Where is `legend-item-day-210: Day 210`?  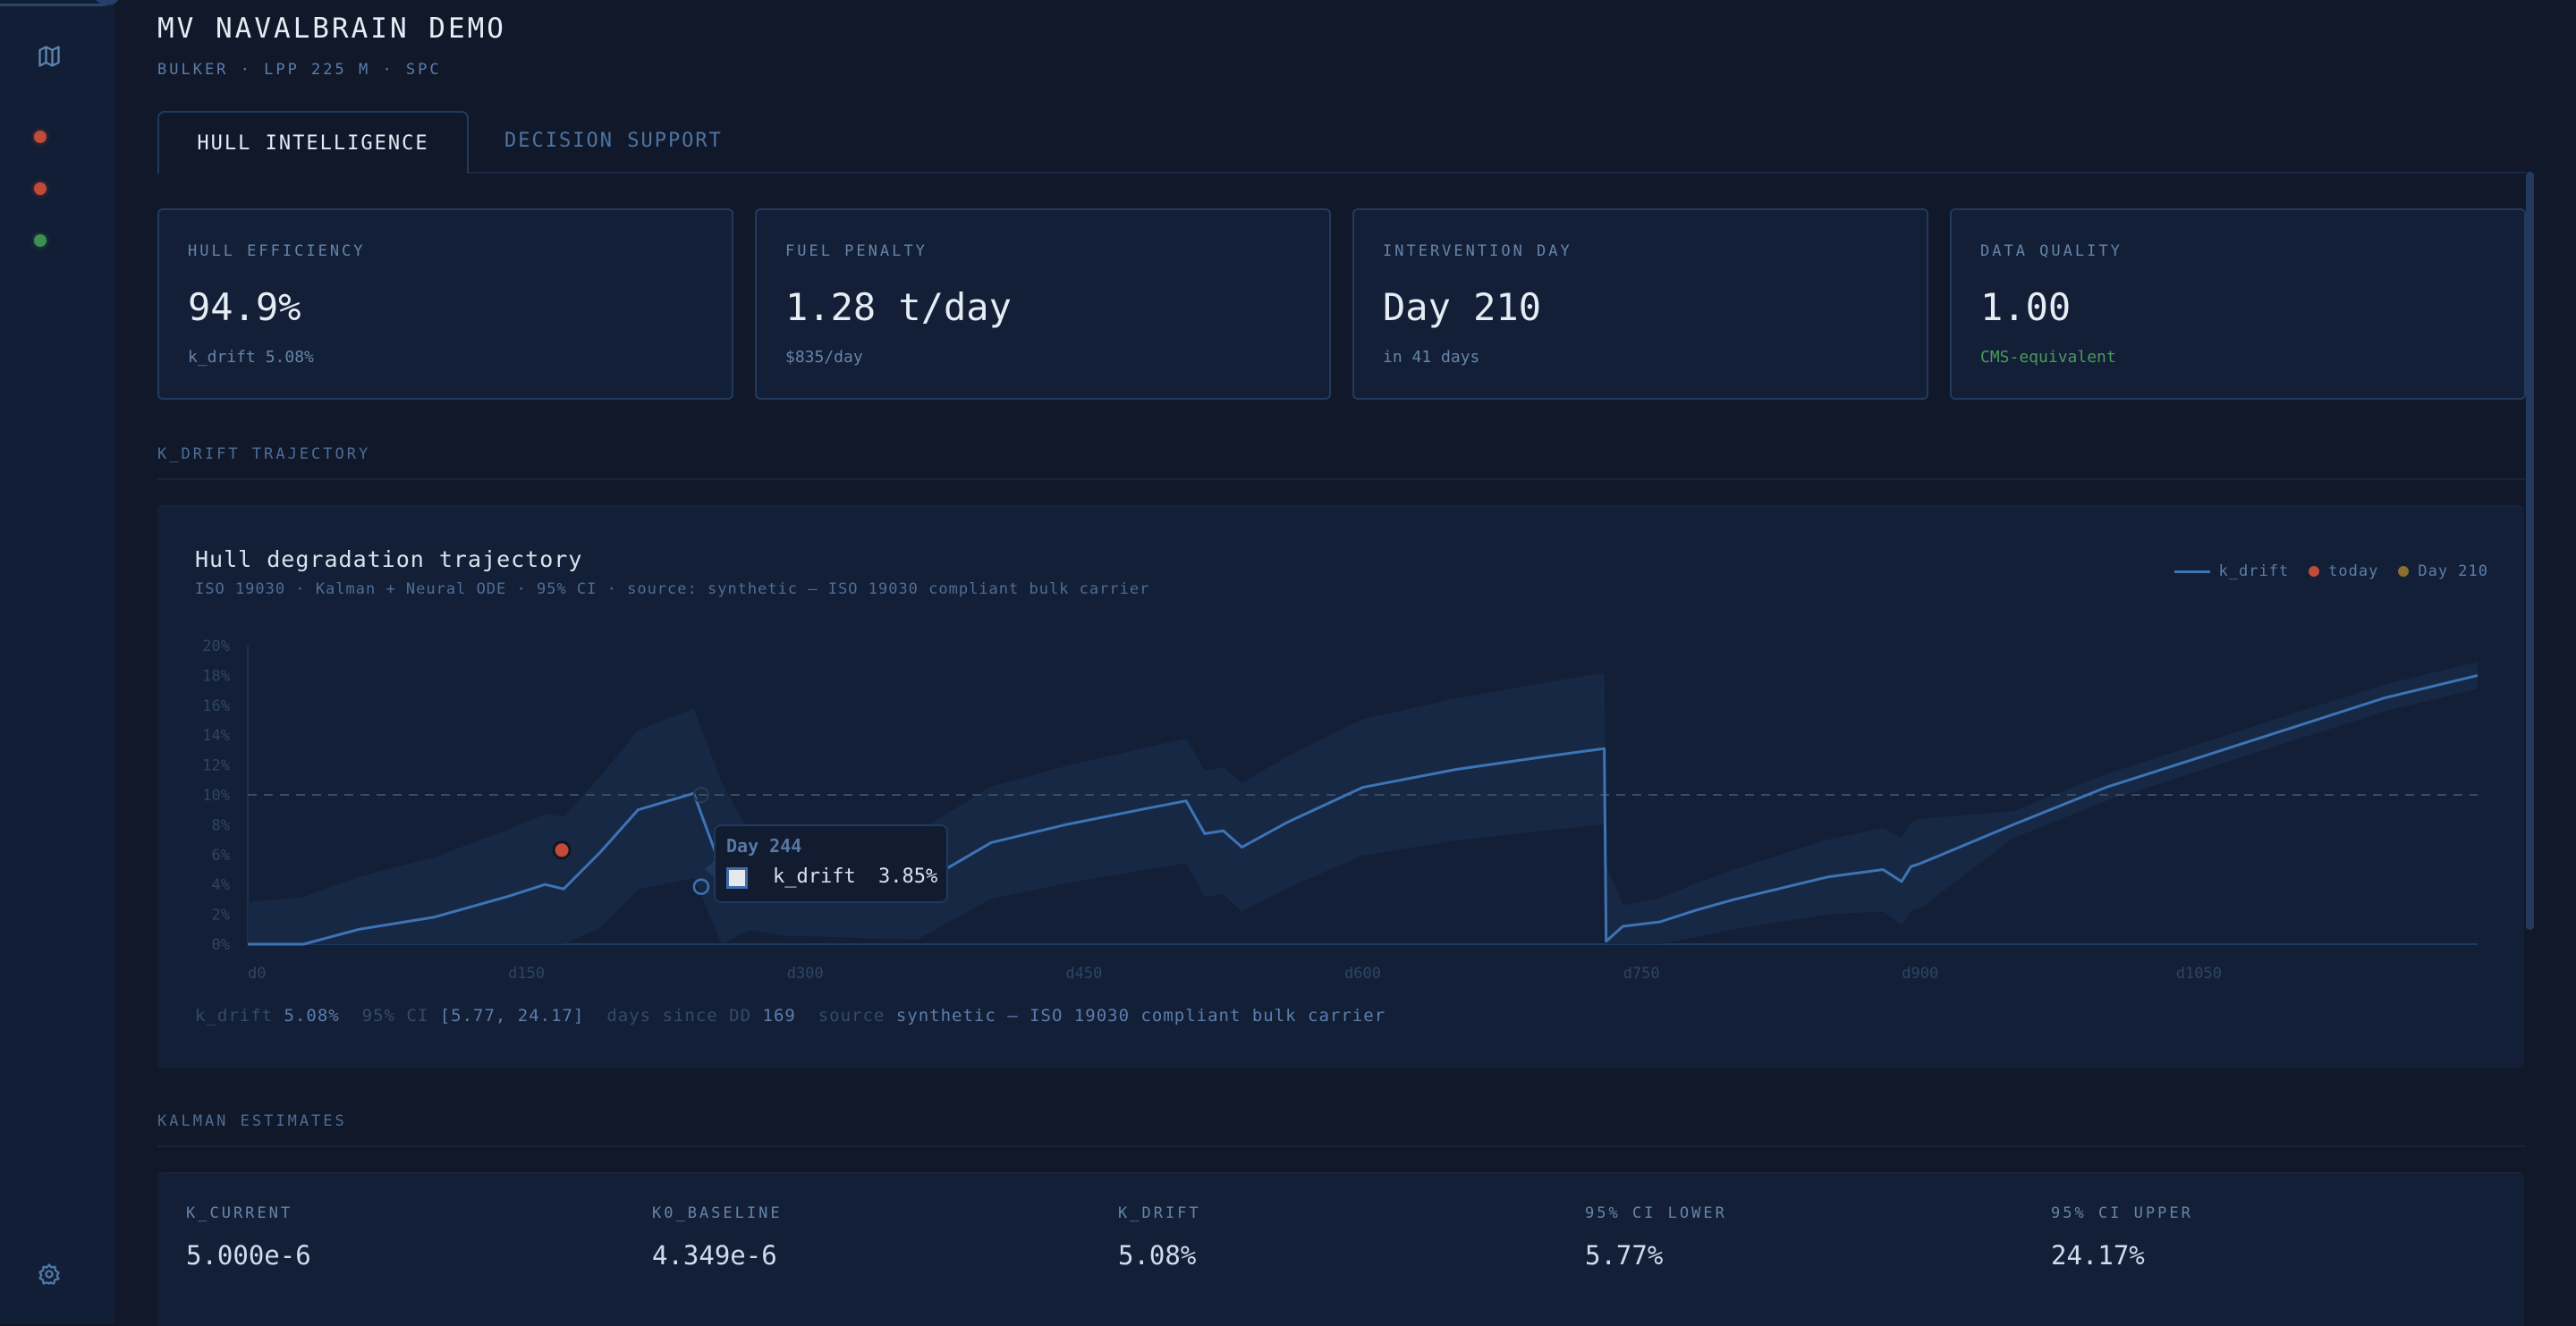
legend-item-day-210: Day 210 is located at coordinates (2443, 571).